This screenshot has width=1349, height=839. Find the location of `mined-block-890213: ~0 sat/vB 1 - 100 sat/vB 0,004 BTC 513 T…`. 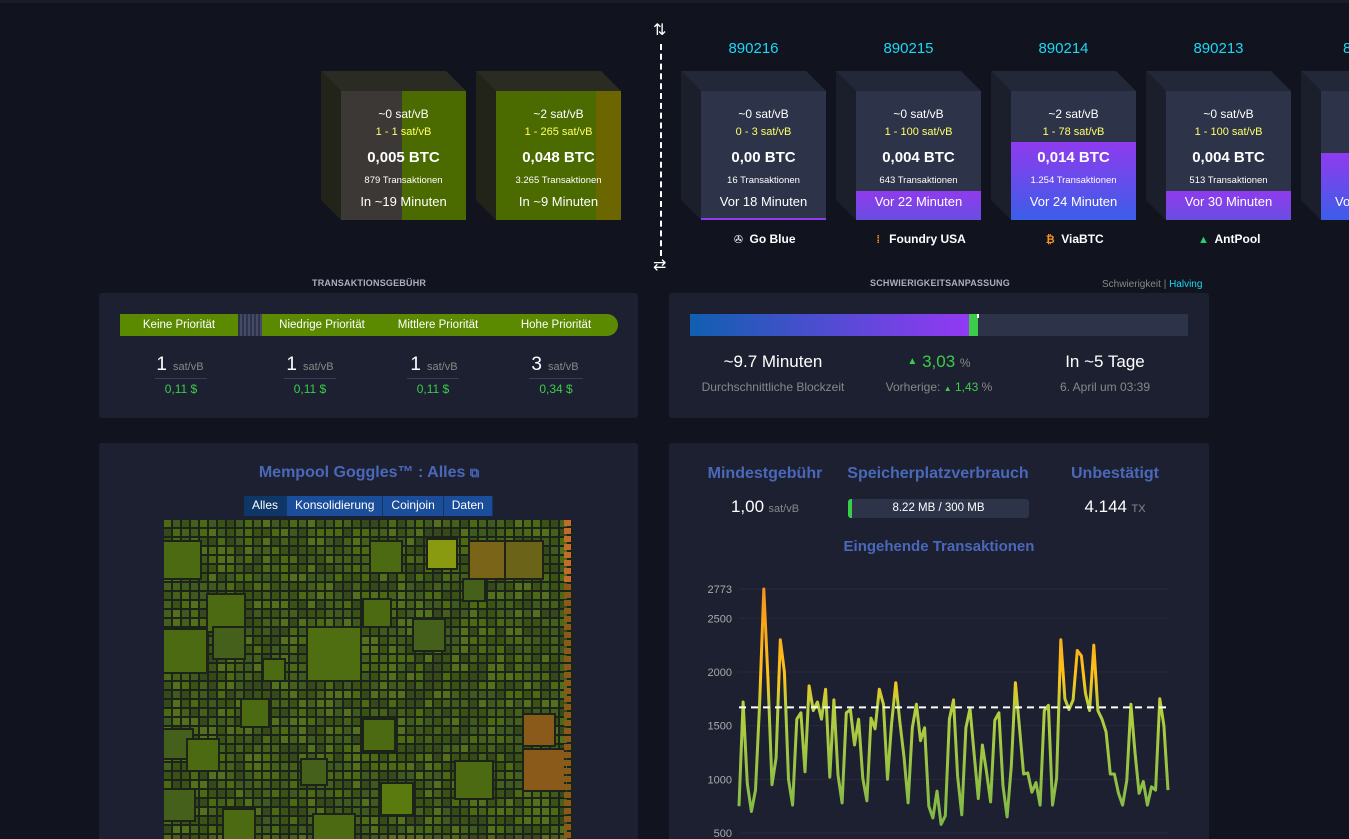

mined-block-890213: ~0 sat/vB 1 - 100 sat/vB 0,004 BTC 513 T… is located at coordinates (1218, 145).